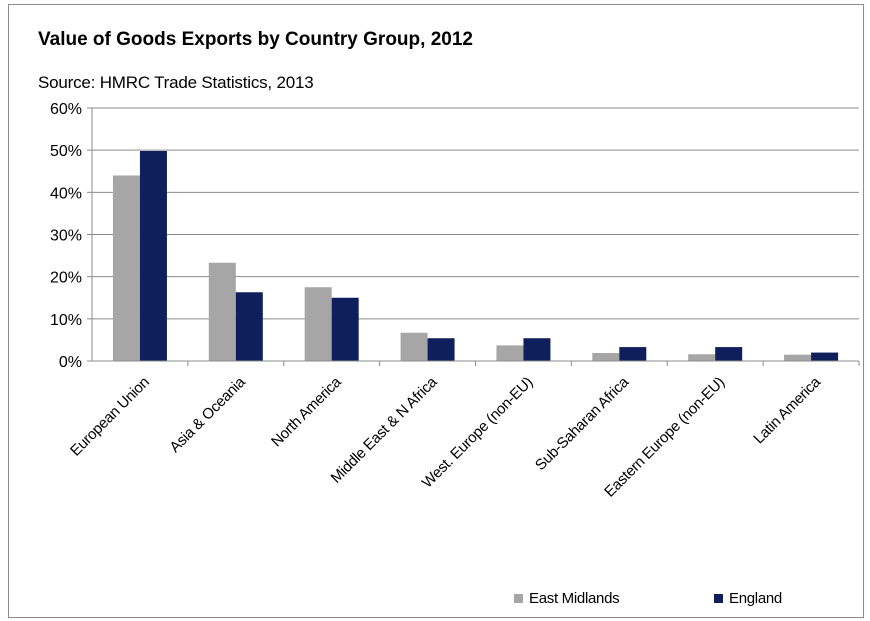 This screenshot has height=621, width=870. Describe the element at coordinates (798, 357) in the screenshot. I see `bar-east-midlands-latin-america` at that location.